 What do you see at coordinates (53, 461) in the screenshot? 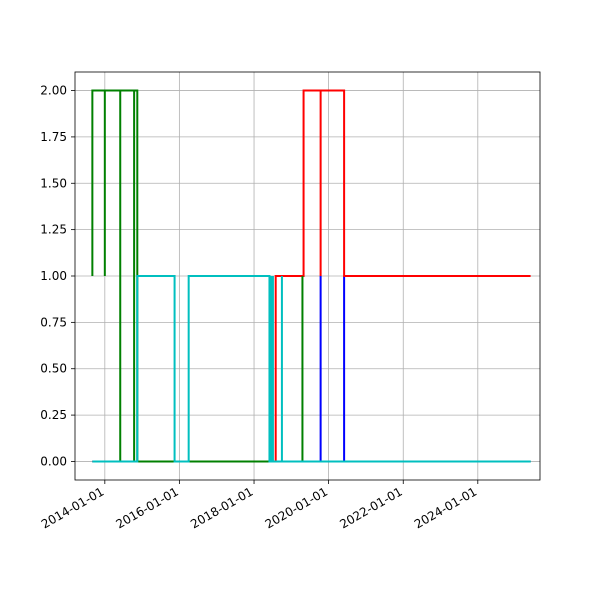
I see `y-tick-label: 0.00` at bounding box center [53, 461].